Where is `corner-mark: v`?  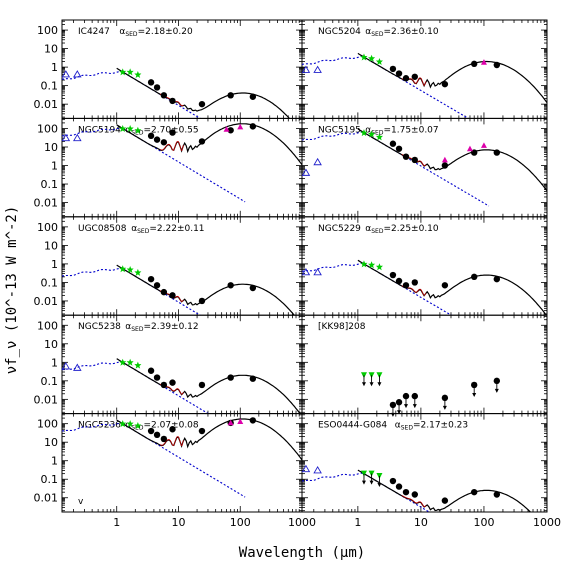
corner-mark: v is located at coordinates (81, 502).